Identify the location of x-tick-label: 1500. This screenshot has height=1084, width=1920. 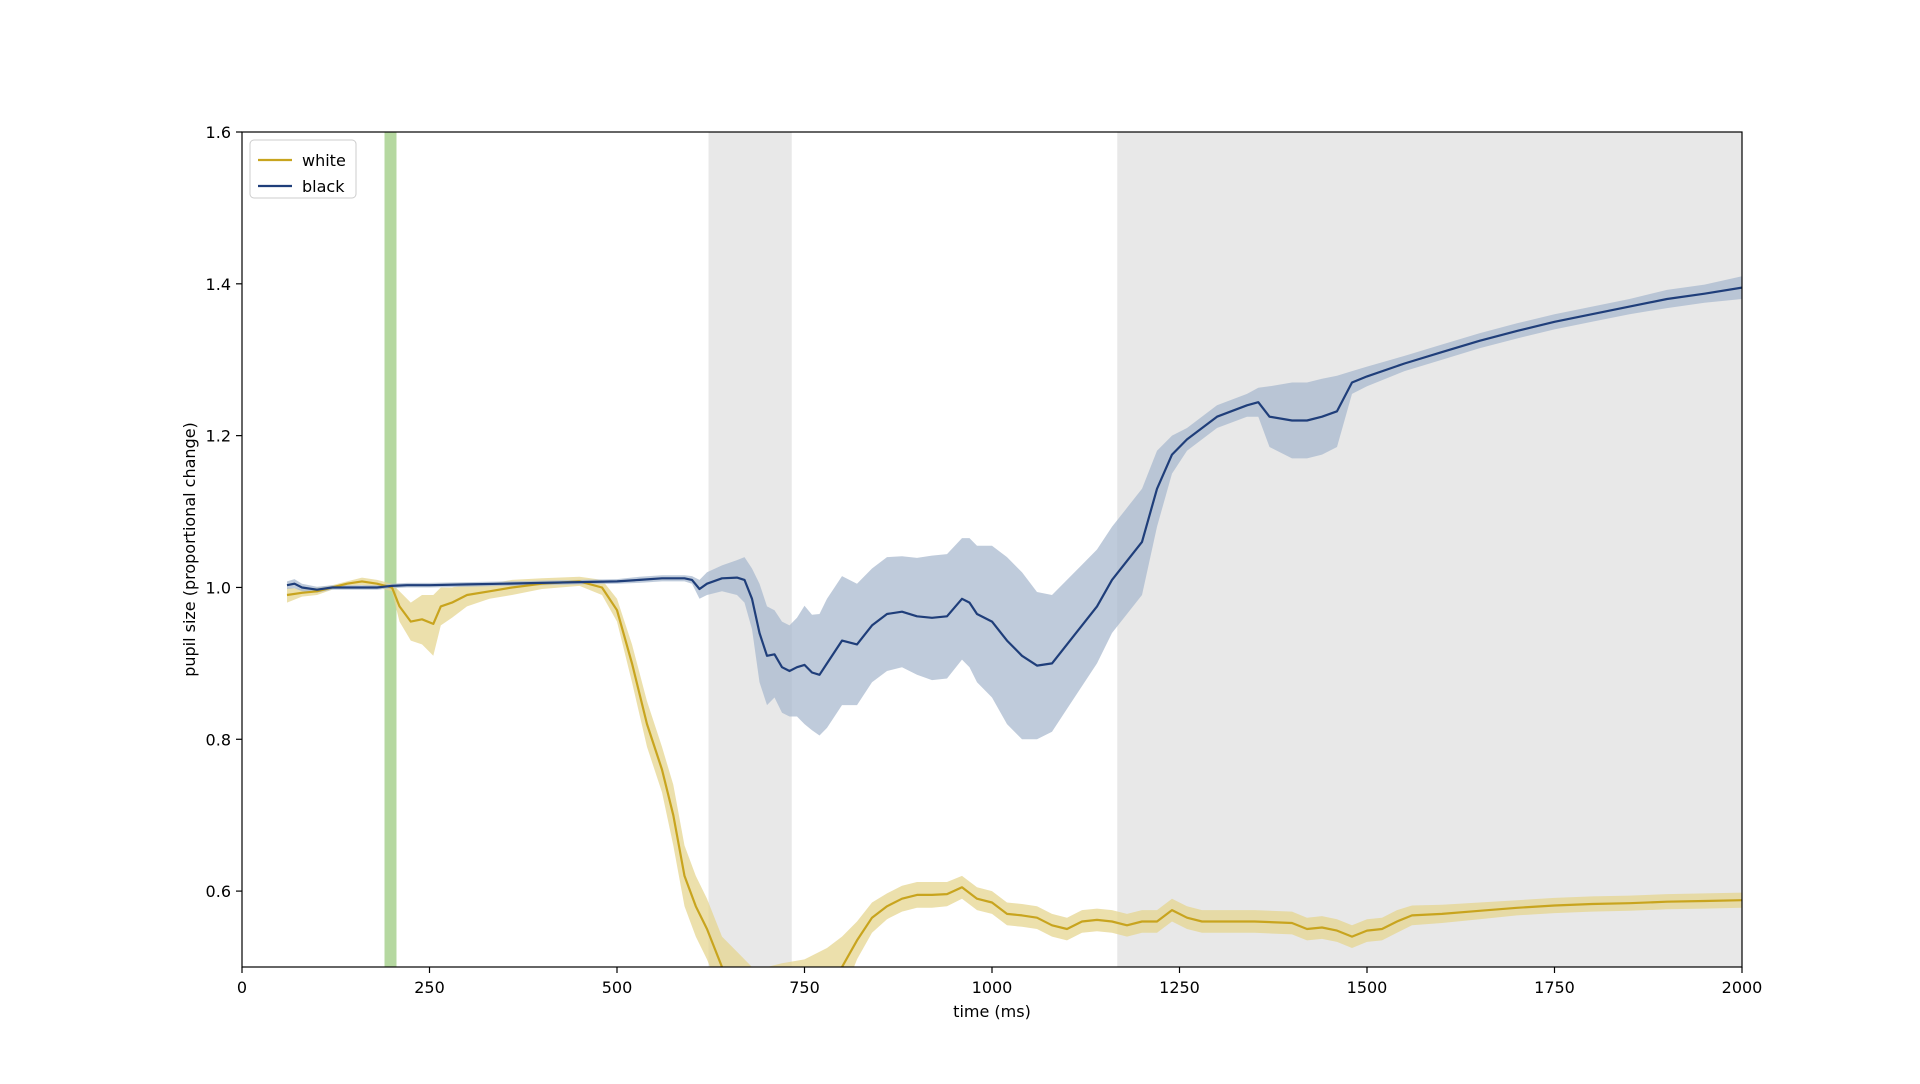
(1367, 987).